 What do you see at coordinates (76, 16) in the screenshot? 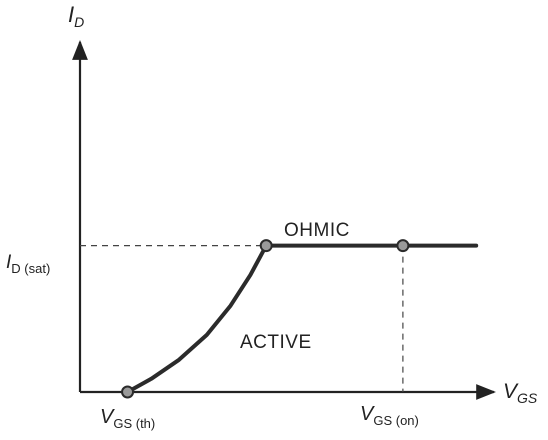
I see `y-axis-label: ID` at bounding box center [76, 16].